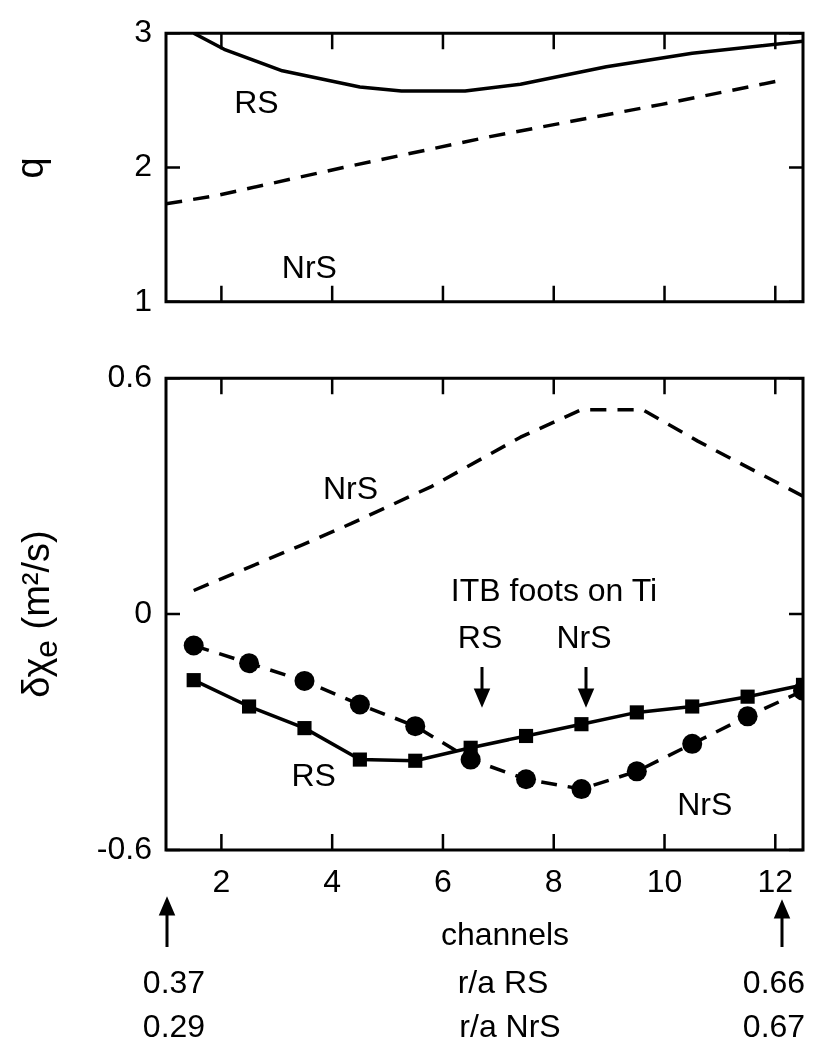 This screenshot has height=1055, width=818. Describe the element at coordinates (510, 1025) in the screenshot. I see `text: r/a NrS` at that location.